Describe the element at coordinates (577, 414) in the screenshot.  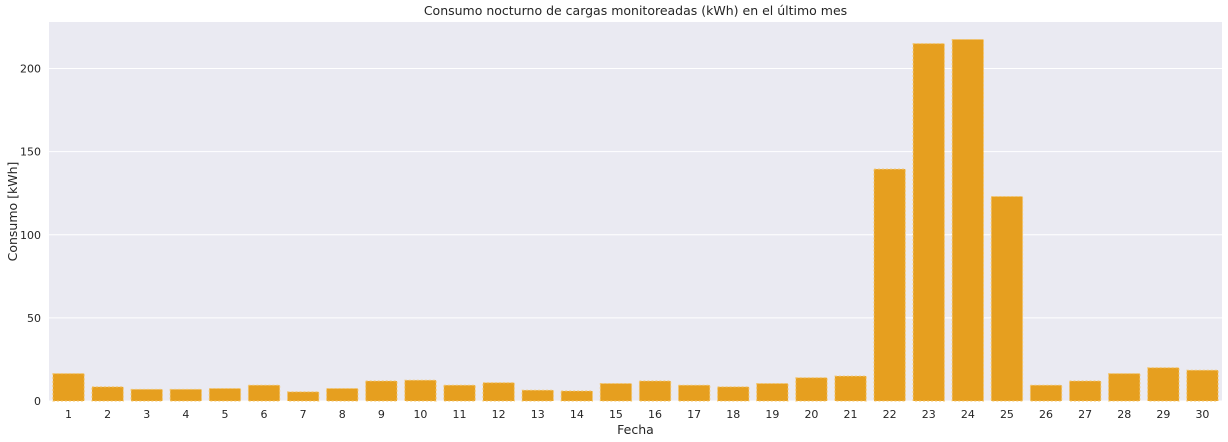
I see `x-tick-label: 14` at that location.